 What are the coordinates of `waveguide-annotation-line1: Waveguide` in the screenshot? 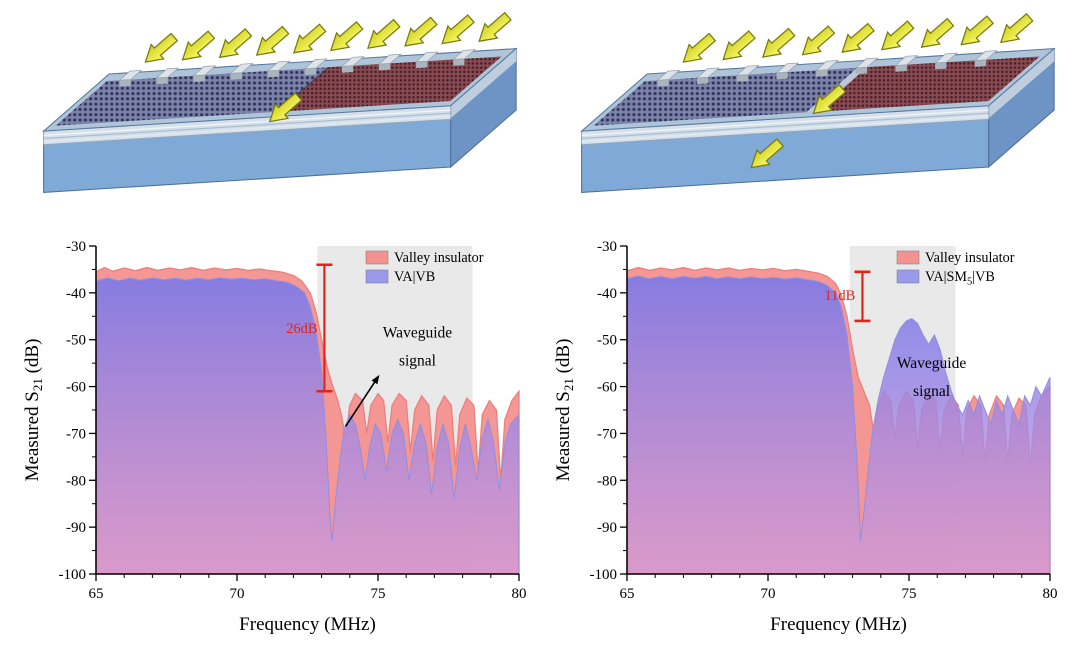 It's located at (417, 332).